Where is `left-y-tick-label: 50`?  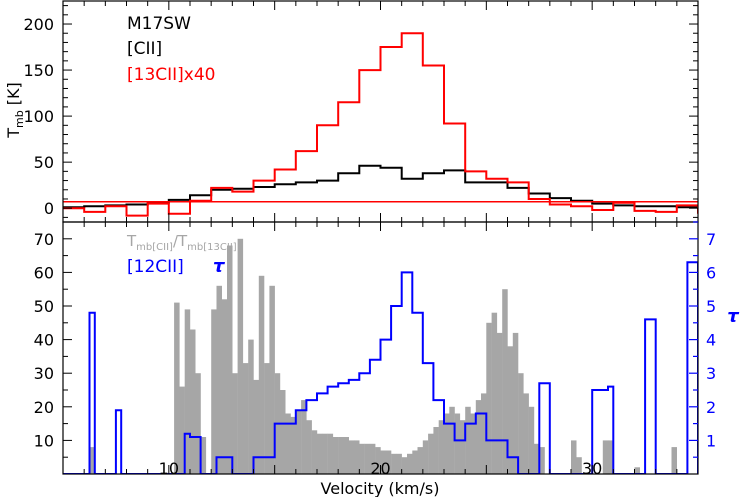
left-y-tick-label: 50 is located at coordinates (44, 306).